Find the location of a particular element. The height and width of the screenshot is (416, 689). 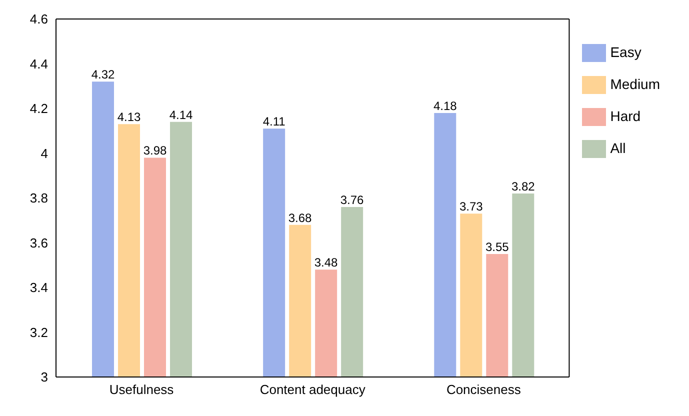

x-tick-label: Usefulness is located at coordinates (141, 390).